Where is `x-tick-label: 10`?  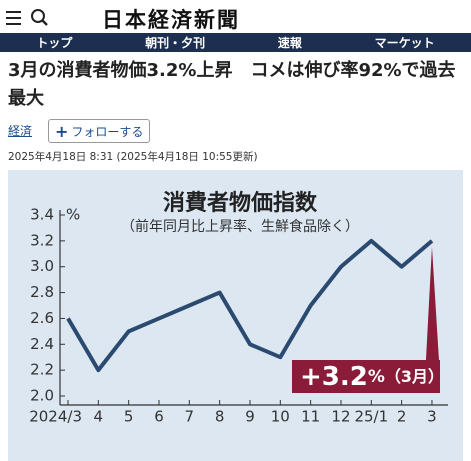
x-tick-label: 10 is located at coordinates (280, 417).